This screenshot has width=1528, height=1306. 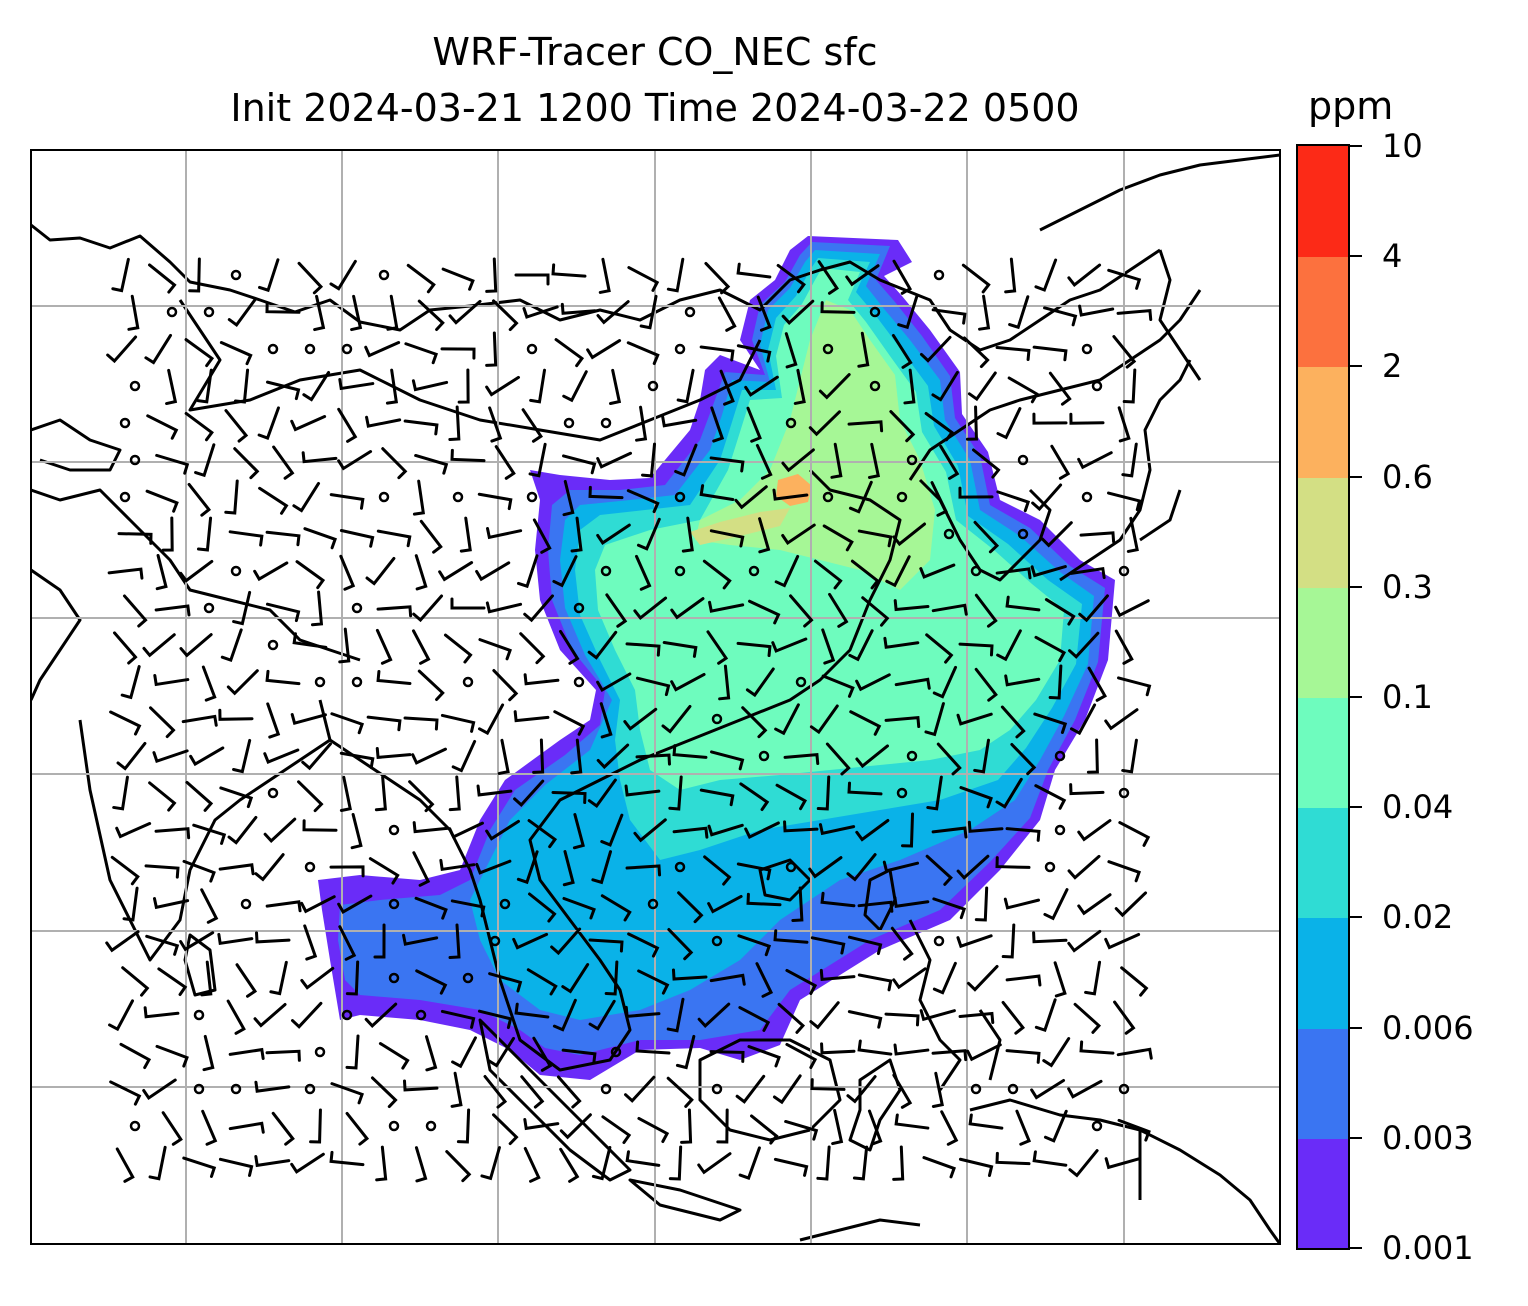 What do you see at coordinates (1428, 1137) in the screenshot?
I see `colorbar-tick-label: 0.003` at bounding box center [1428, 1137].